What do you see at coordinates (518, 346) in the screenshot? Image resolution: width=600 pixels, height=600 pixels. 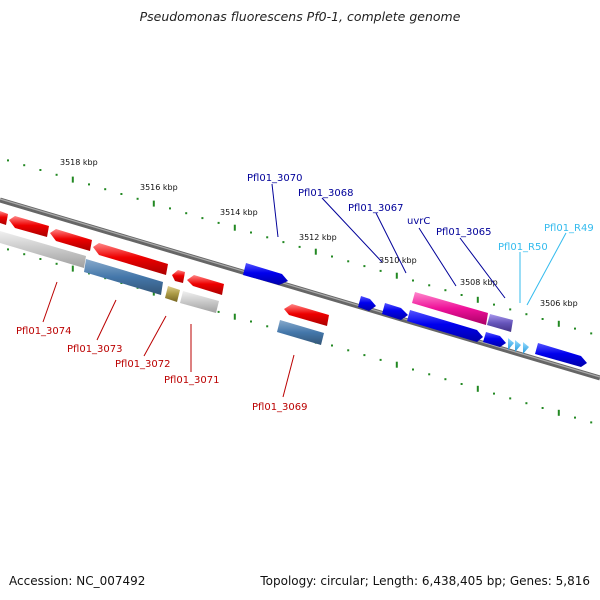 I see `rna-R49` at bounding box center [518, 346].